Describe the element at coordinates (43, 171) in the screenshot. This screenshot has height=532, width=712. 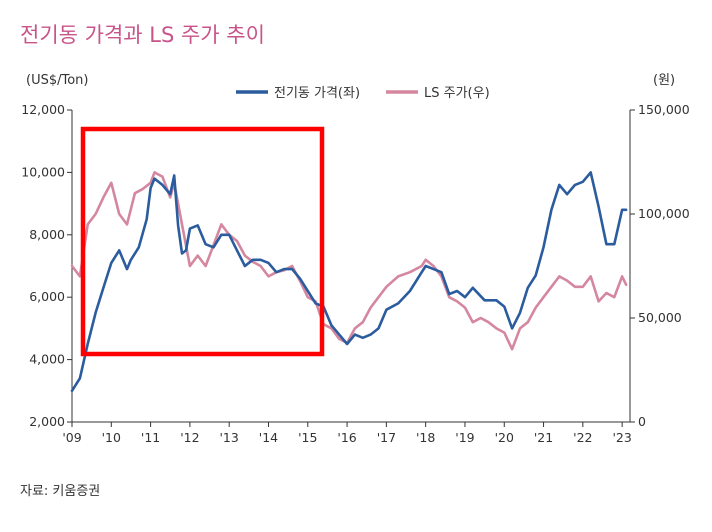
I see `y-left-tick-label: 10,000` at that location.